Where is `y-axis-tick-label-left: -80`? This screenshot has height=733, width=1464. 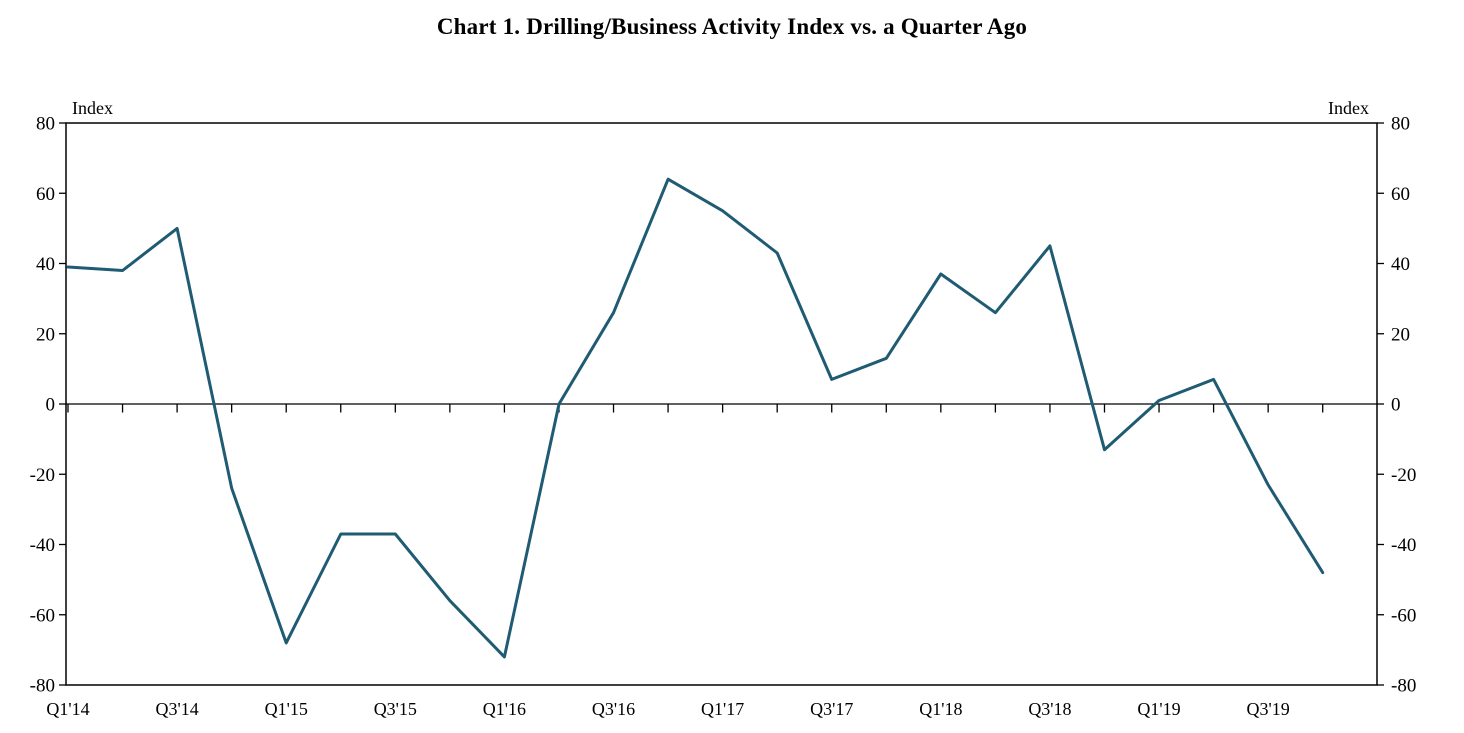
y-axis-tick-label-left: -80 is located at coordinates (42, 686).